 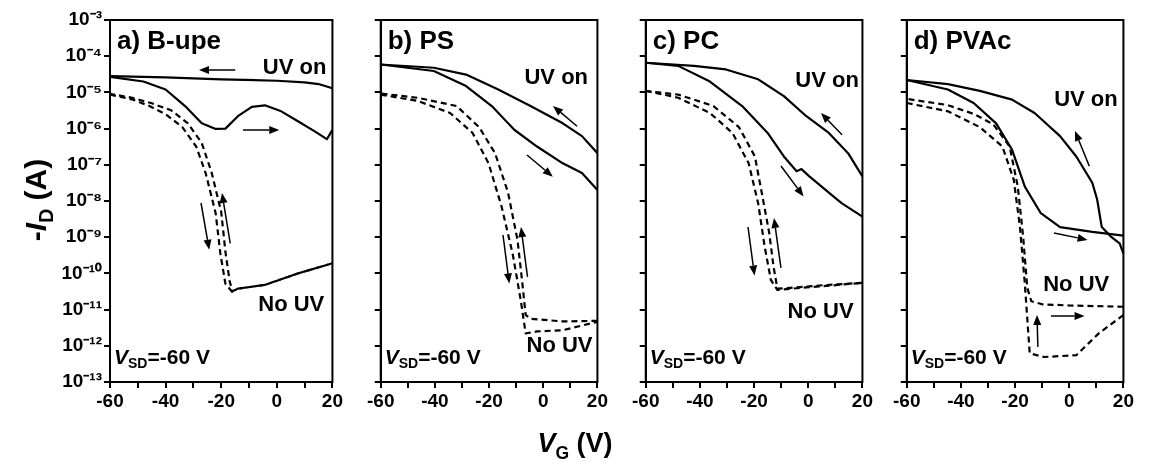 What do you see at coordinates (82, 308) in the screenshot?
I see `y-tick-label: 10⁻¹¹` at bounding box center [82, 308].